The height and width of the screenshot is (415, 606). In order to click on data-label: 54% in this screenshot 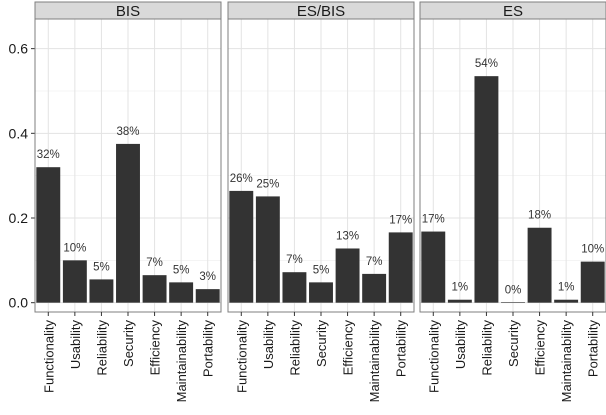, I will do `click(486, 64)`.